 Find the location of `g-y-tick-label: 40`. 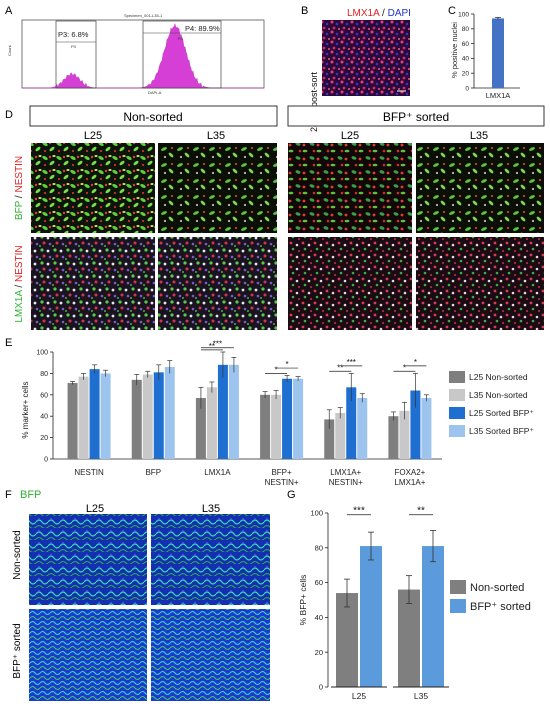

g-y-tick-label: 40 is located at coordinates (319, 617).